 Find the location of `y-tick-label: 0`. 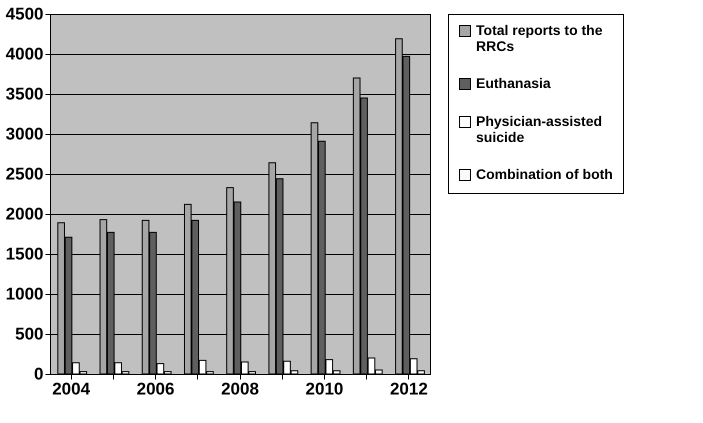

y-tick-label: 0 is located at coordinates (39, 374).